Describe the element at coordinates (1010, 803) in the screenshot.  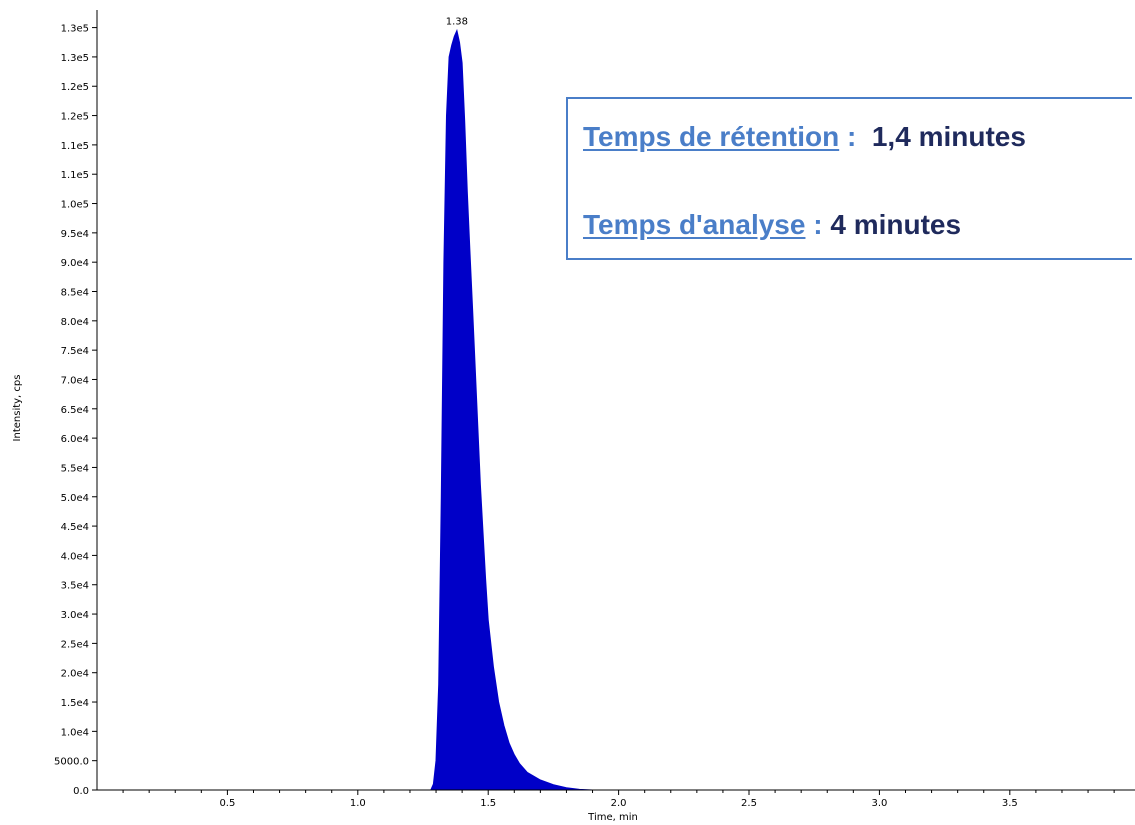
I see `x-tick-label: 3.5` at that location.